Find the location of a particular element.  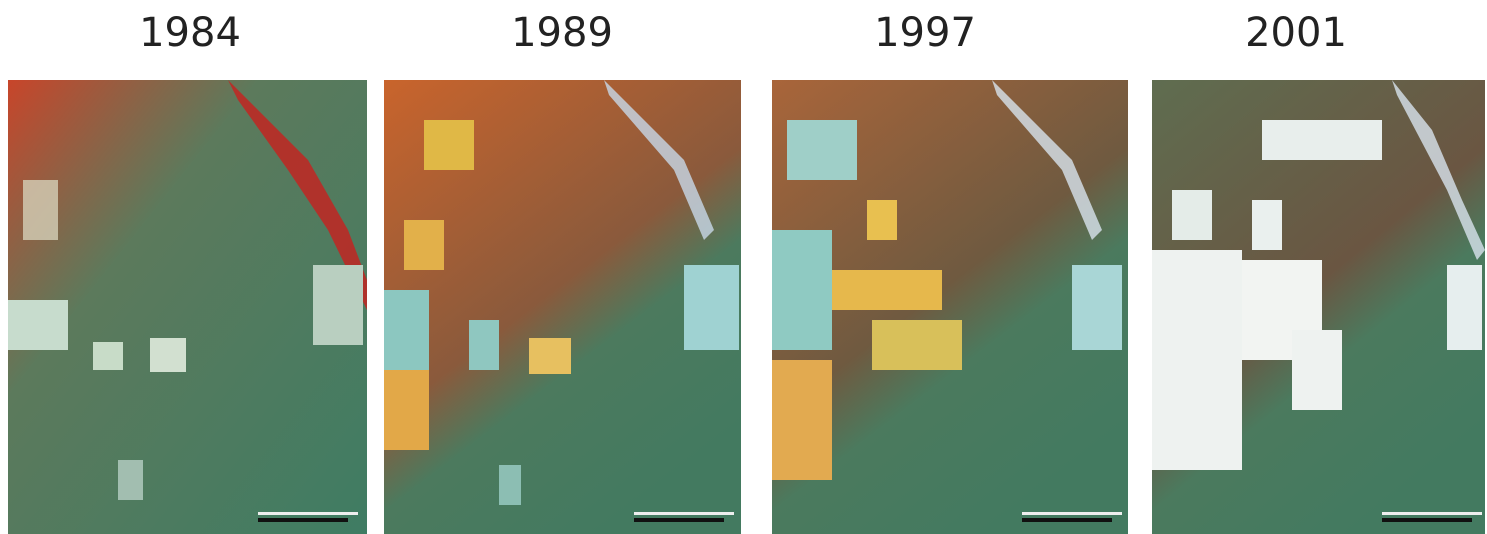

year-label: 1997 is located at coordinates (925, 33).